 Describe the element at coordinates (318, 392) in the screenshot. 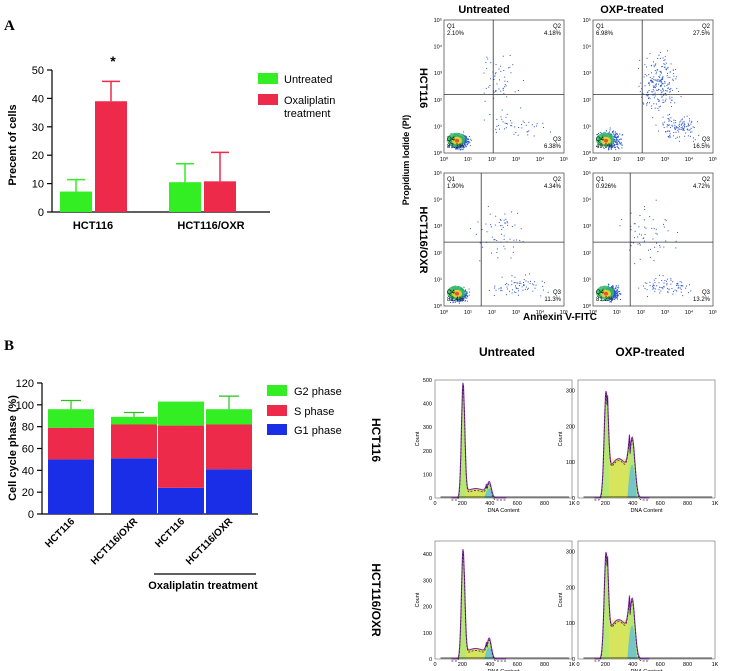

I see `legend-g2: G2 phase` at that location.